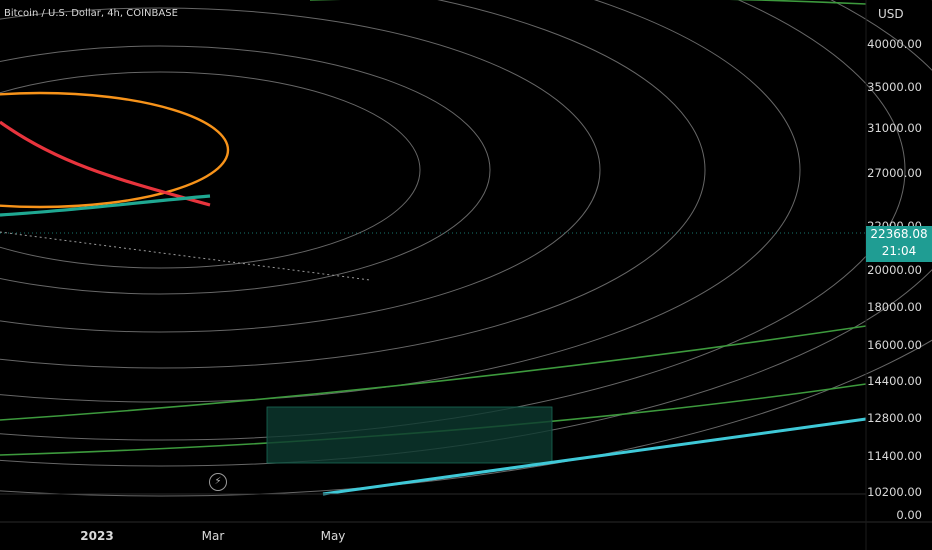 The width and height of the screenshot is (932, 550). Describe the element at coordinates (105, 163) in the screenshot. I see `red-moving-average` at that location.